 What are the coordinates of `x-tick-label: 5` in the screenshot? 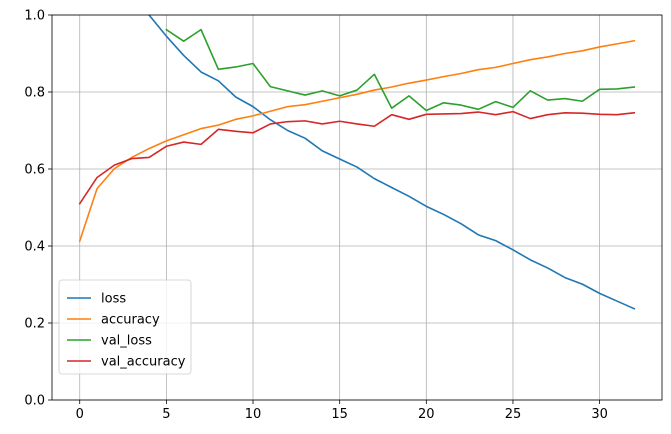 It's located at (166, 414).